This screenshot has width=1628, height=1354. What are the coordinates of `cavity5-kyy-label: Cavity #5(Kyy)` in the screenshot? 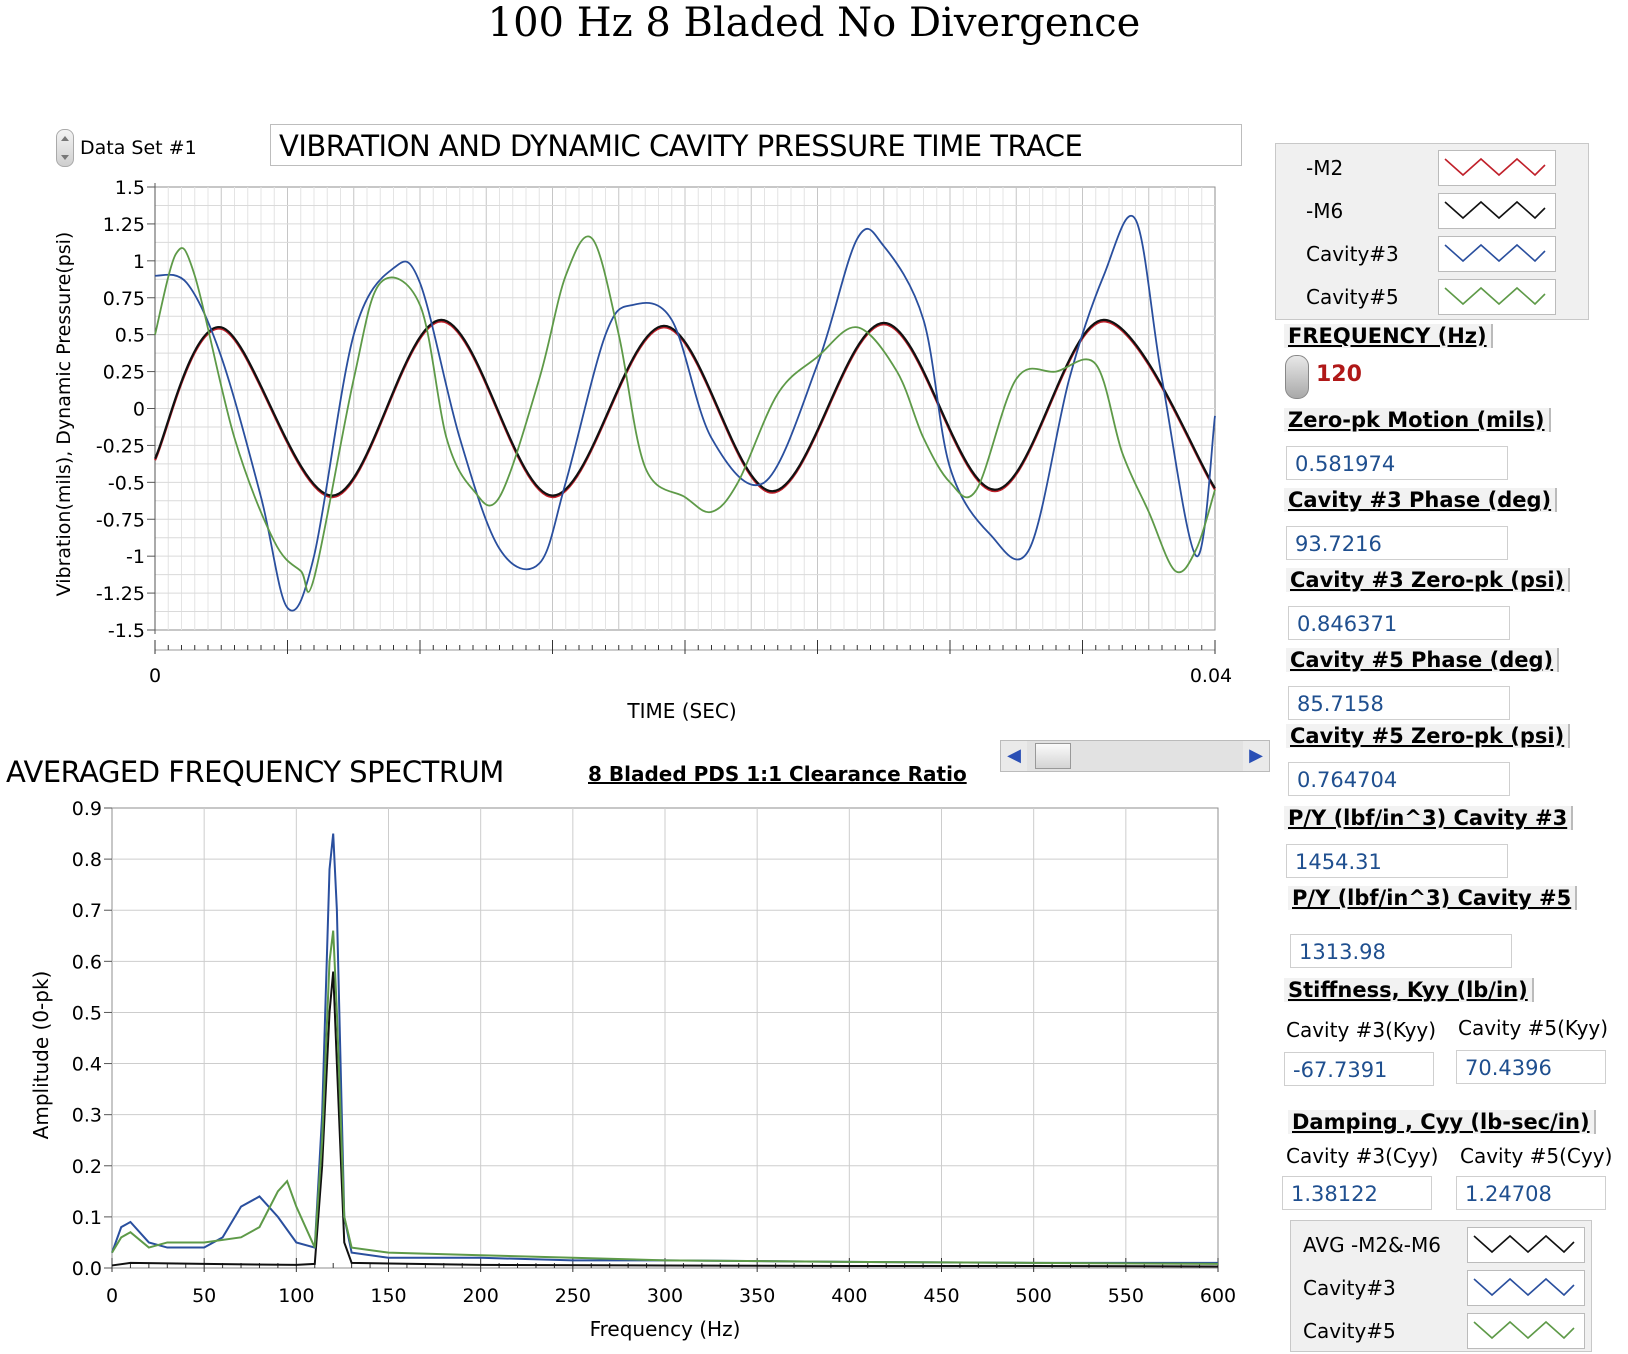 It's located at (1533, 1028).